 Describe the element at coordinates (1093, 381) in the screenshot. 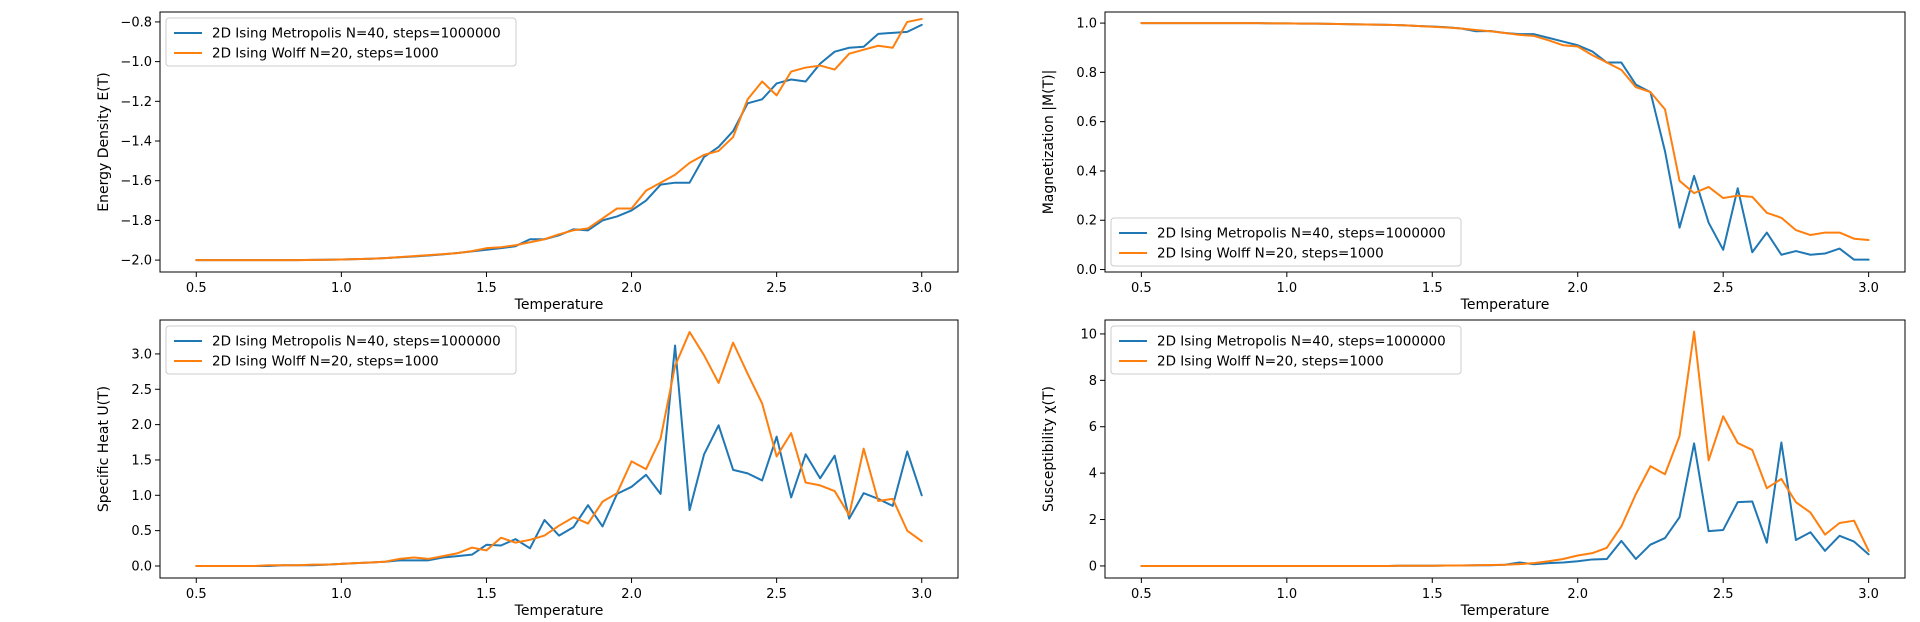

I see `y-tick-label: 8` at that location.